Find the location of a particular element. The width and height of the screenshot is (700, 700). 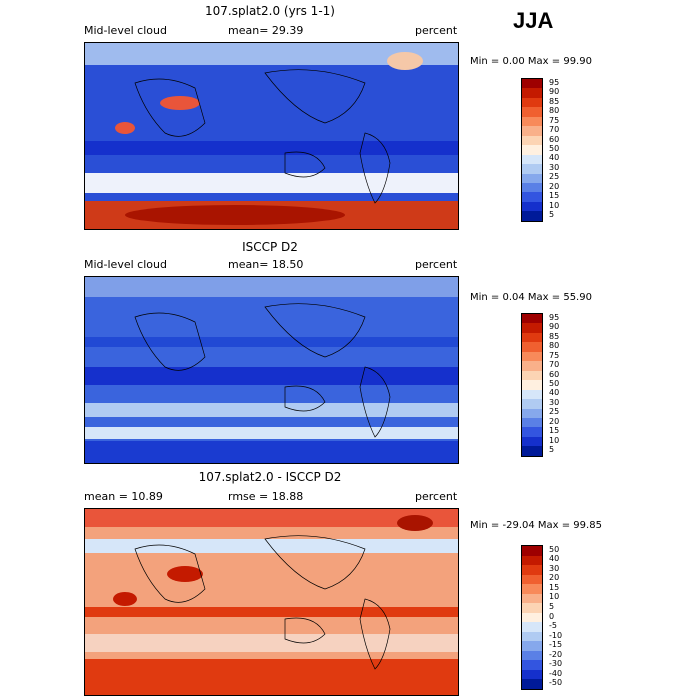

colorbar-tick-label: -20 is located at coordinates (556, 654).